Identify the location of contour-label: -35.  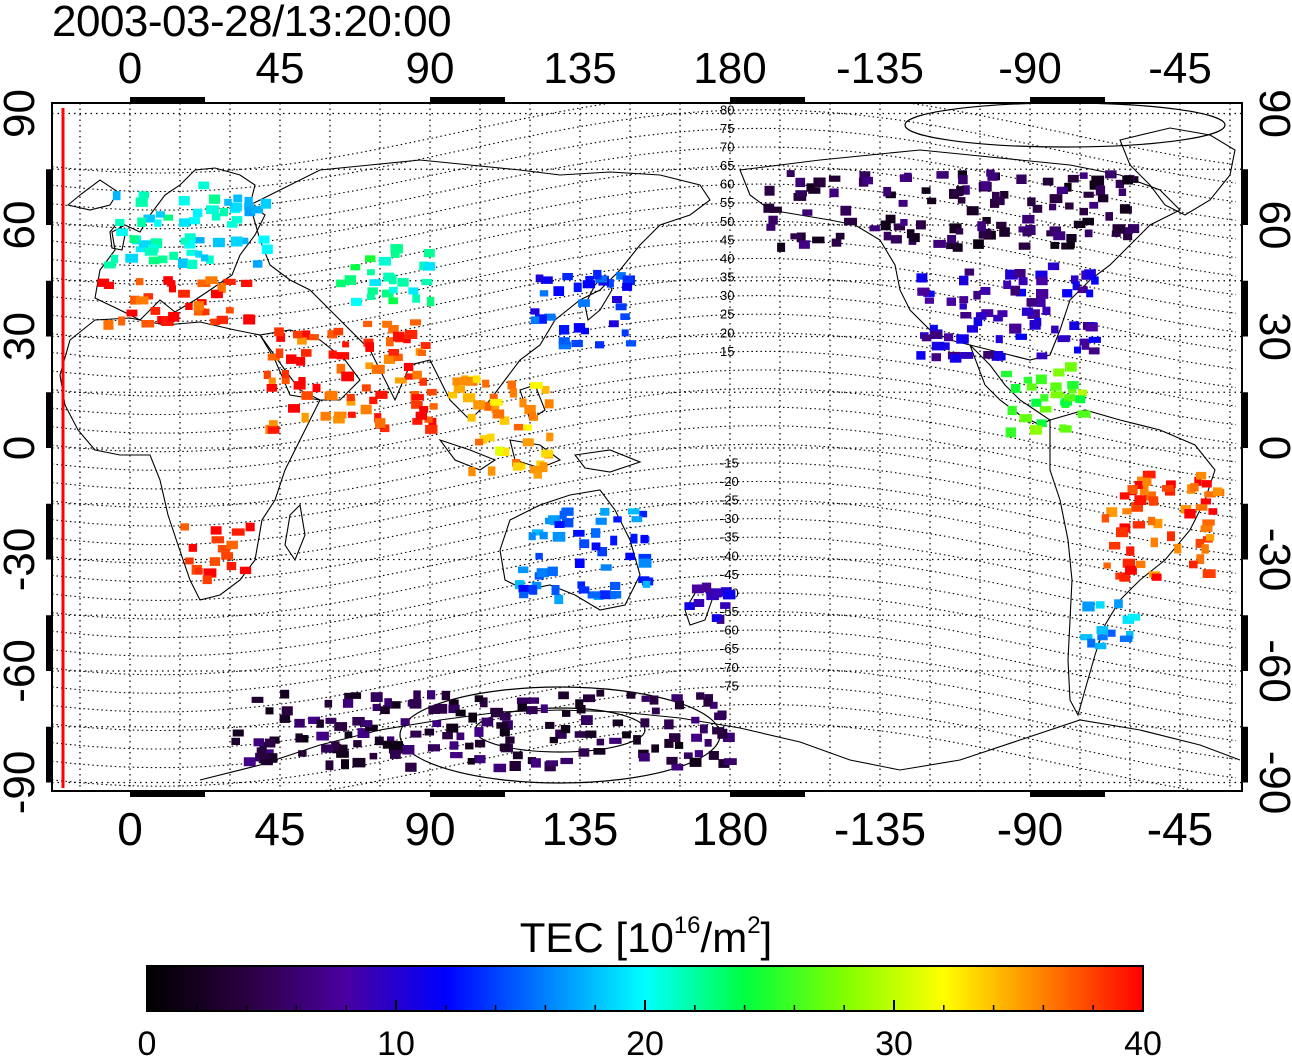
(729, 537).